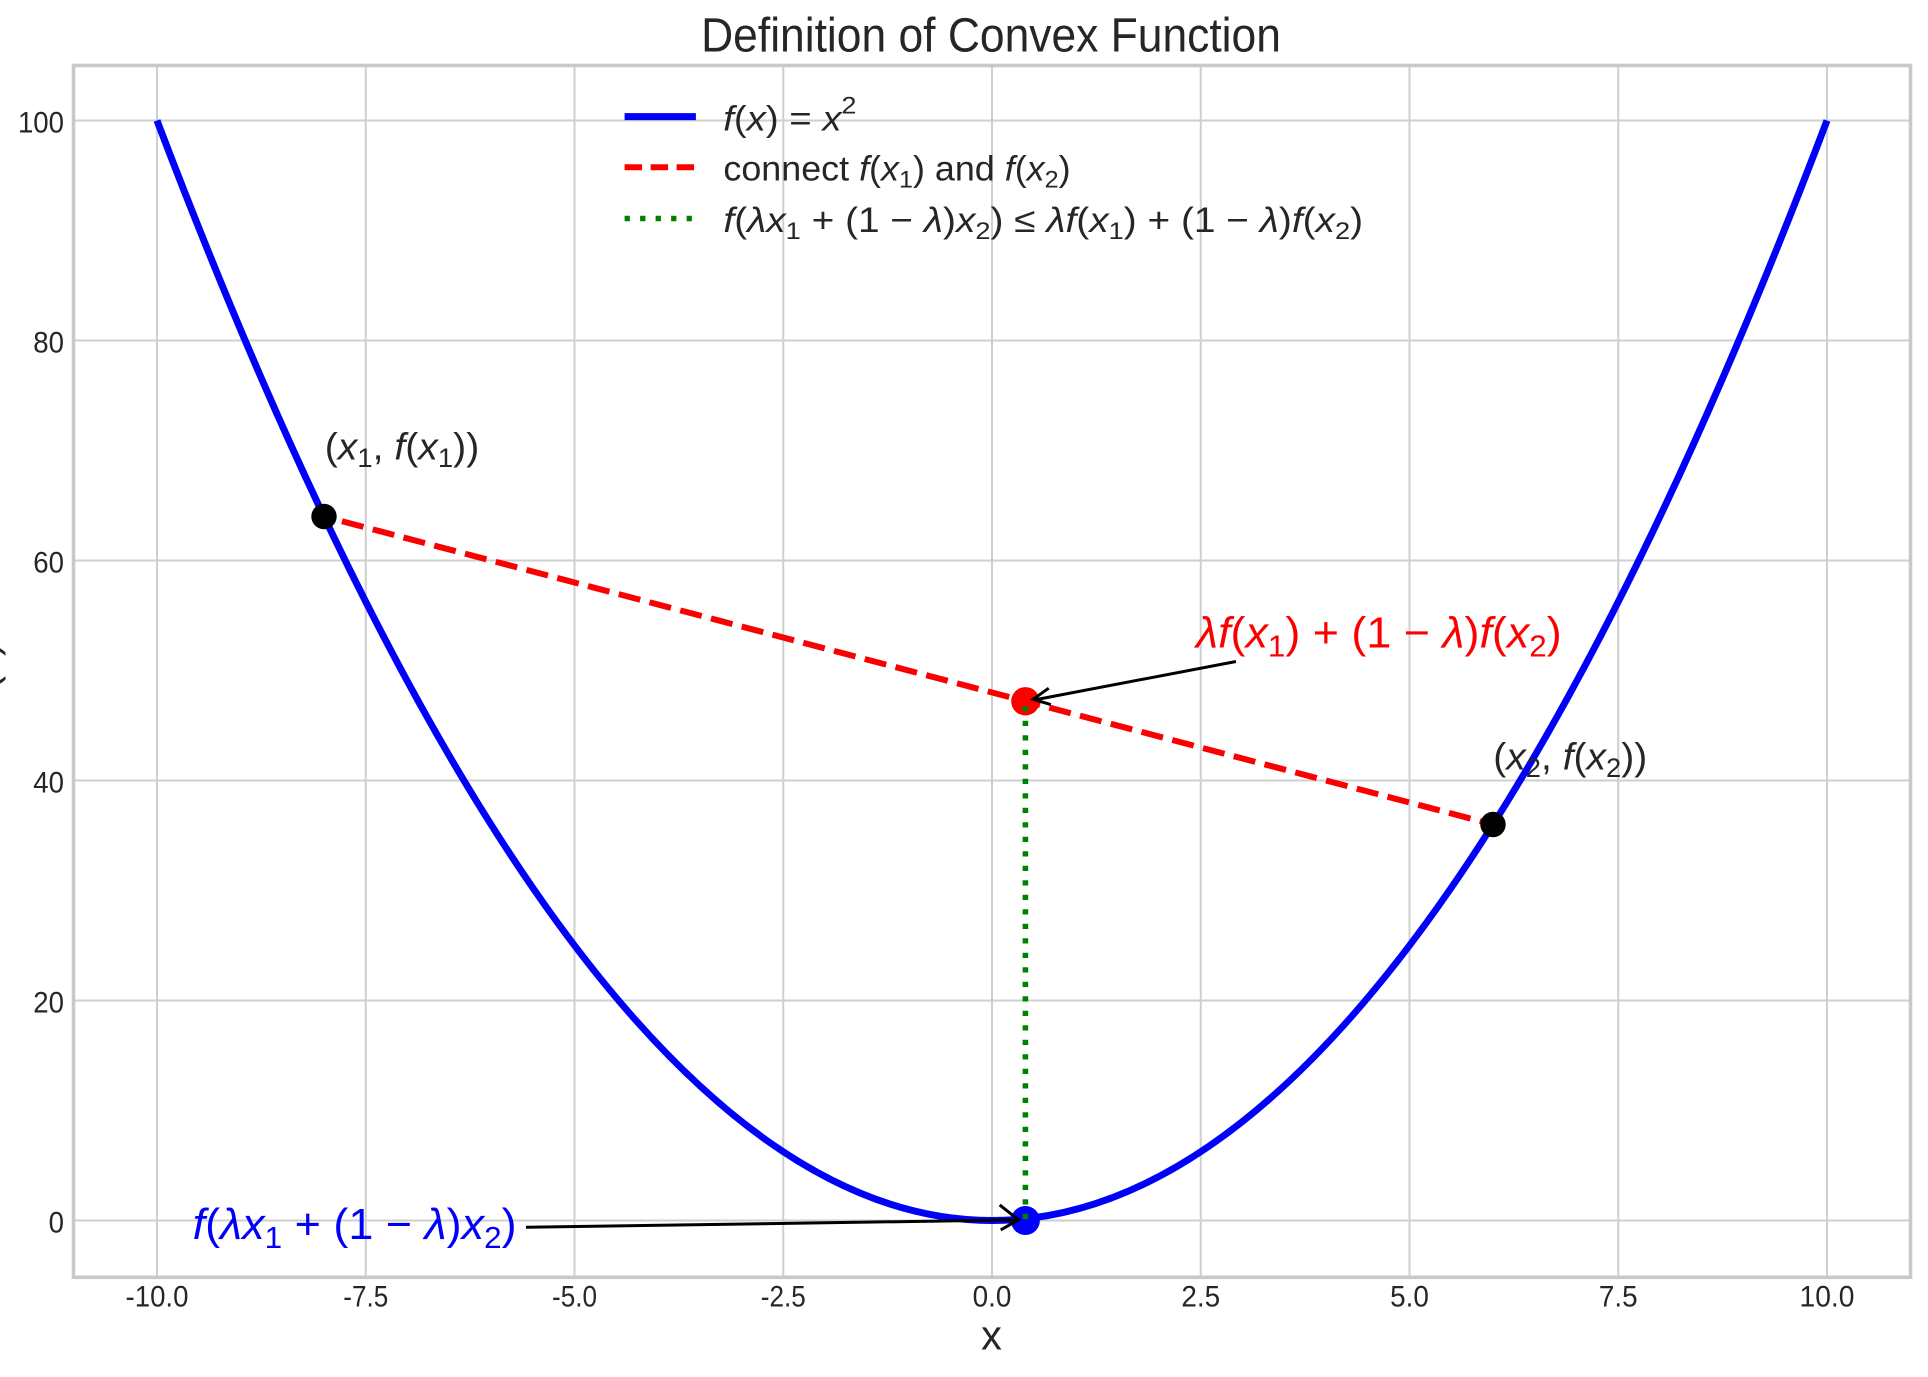 The height and width of the screenshot is (1377, 1928). Describe the element at coordinates (789, 115) in the screenshot. I see `svg-text: f(x) = x2` at that location.